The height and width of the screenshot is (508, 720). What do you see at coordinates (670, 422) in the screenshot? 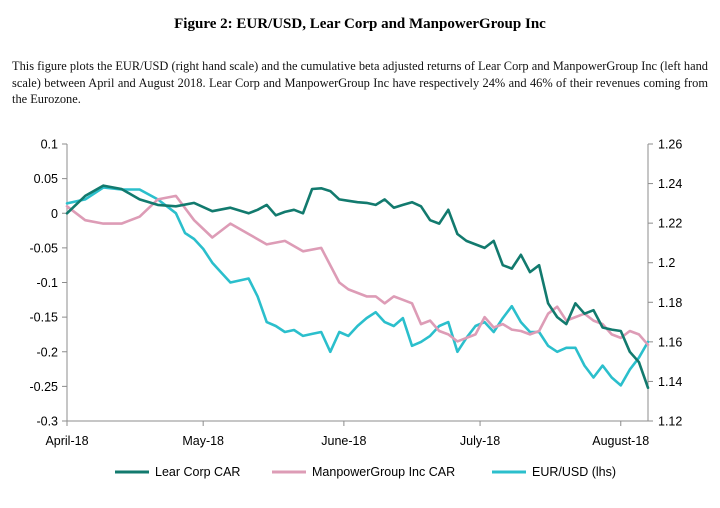
I see `right-axis-tick-label: 1.12` at bounding box center [670, 422].